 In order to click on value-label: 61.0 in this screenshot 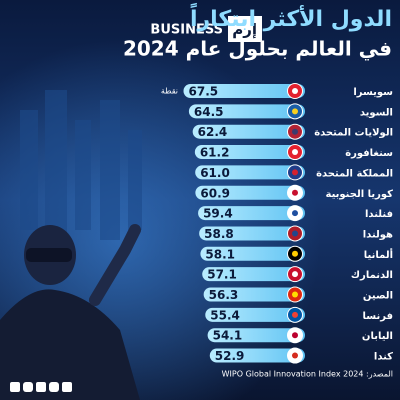, I will do `click(215, 173)`.